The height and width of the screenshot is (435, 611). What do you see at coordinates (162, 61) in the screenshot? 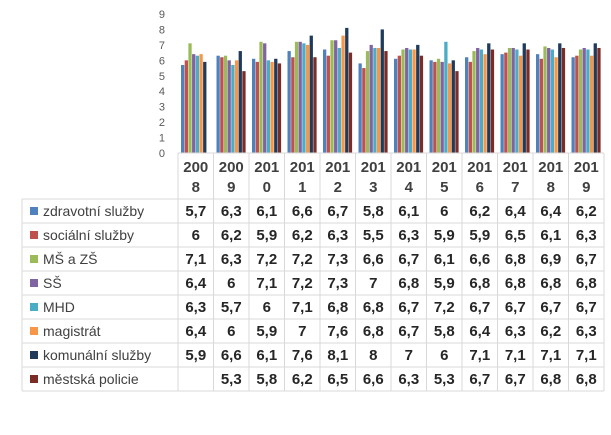
I see `y-tick-label: 6` at bounding box center [162, 61].